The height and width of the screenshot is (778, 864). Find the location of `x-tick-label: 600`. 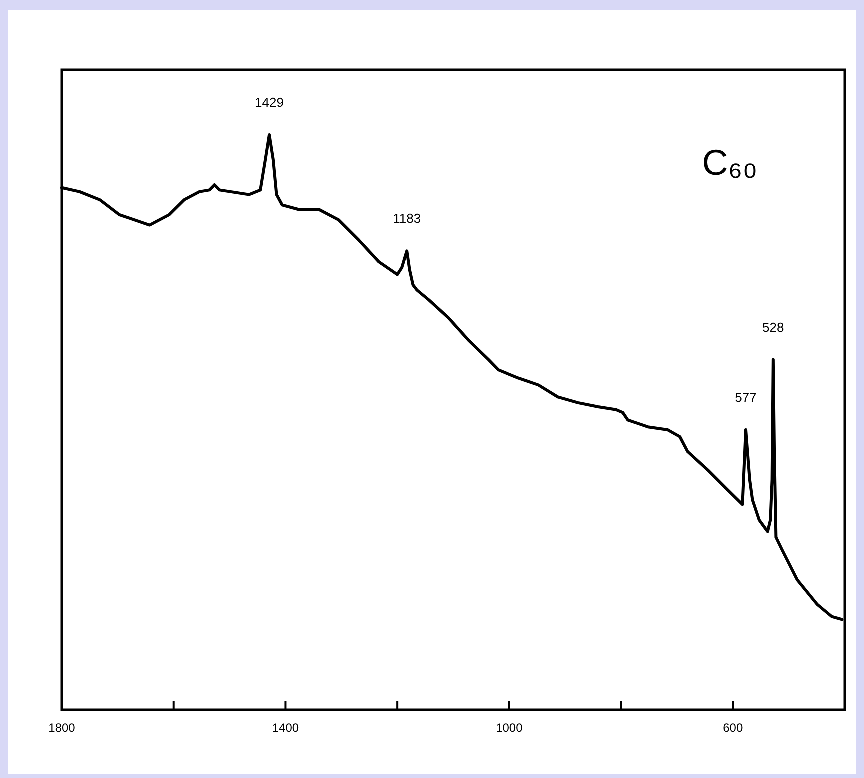

x-tick-label: 600 is located at coordinates (733, 728).